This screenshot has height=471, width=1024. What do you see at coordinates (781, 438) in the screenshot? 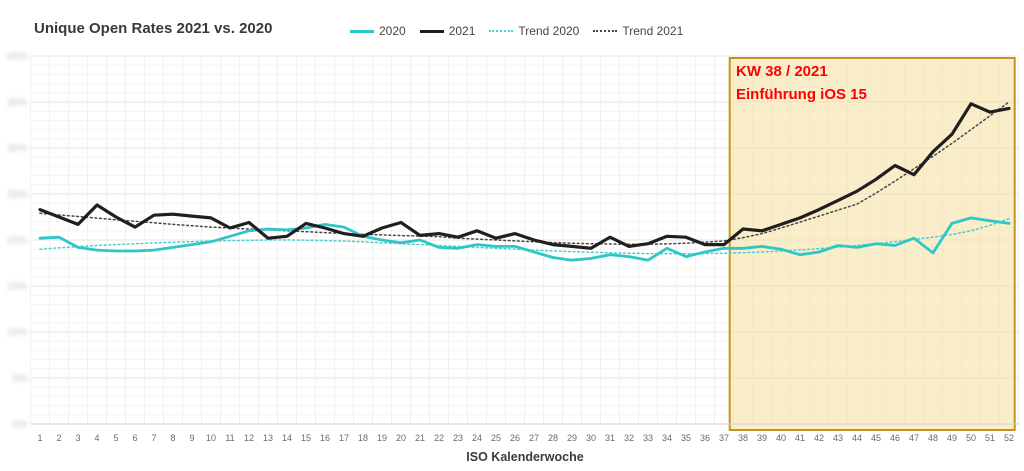
I see `x-tick-label: 40` at bounding box center [781, 438].